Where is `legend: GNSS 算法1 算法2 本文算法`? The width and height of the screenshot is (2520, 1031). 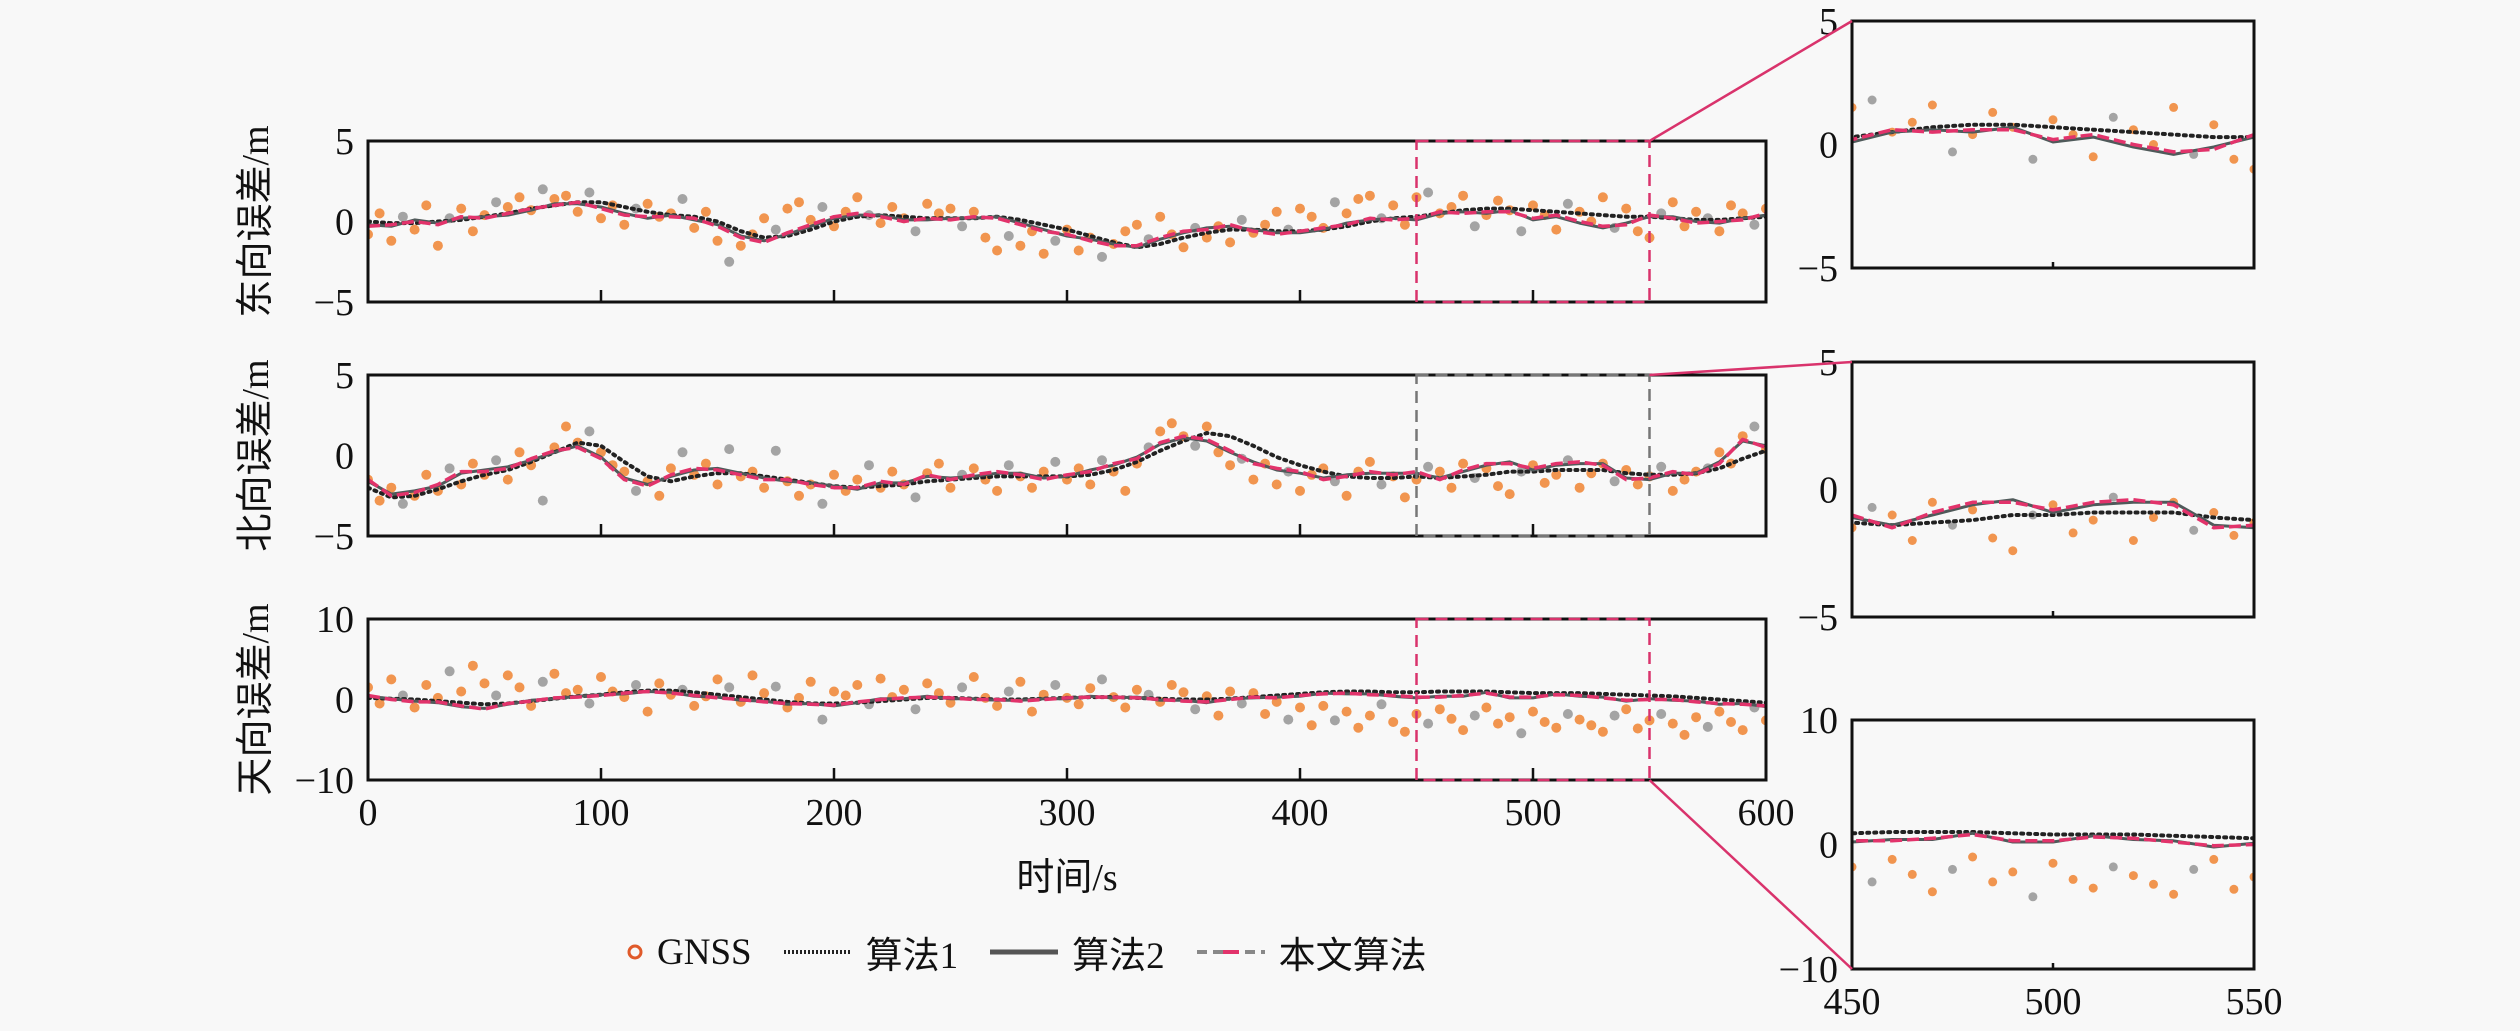 legend: GNSS 算法1 算法2 本文算法 is located at coordinates (1041, 952).